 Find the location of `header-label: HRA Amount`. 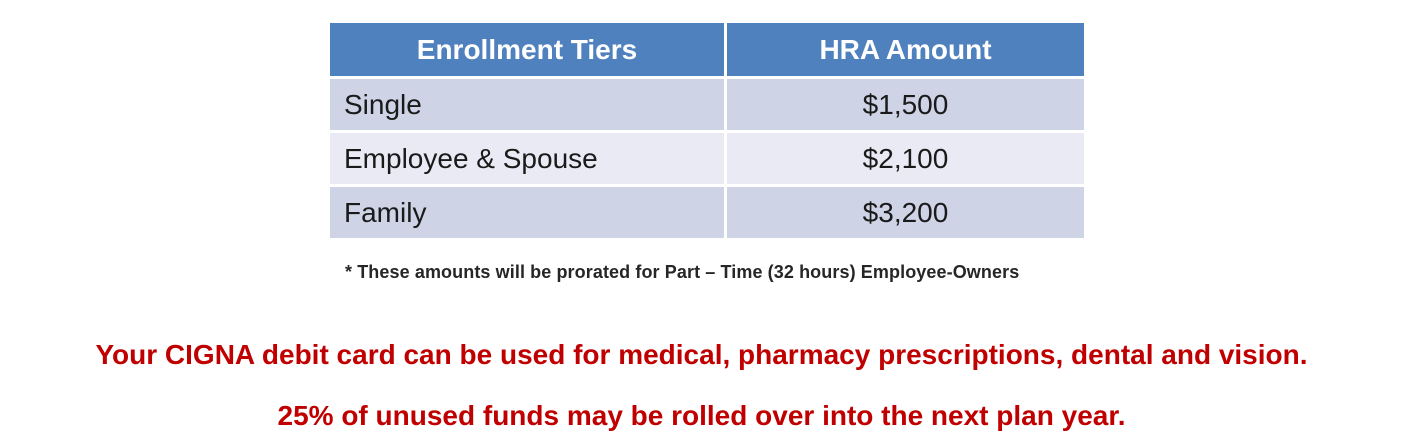

header-label: HRA Amount is located at coordinates (905, 49).